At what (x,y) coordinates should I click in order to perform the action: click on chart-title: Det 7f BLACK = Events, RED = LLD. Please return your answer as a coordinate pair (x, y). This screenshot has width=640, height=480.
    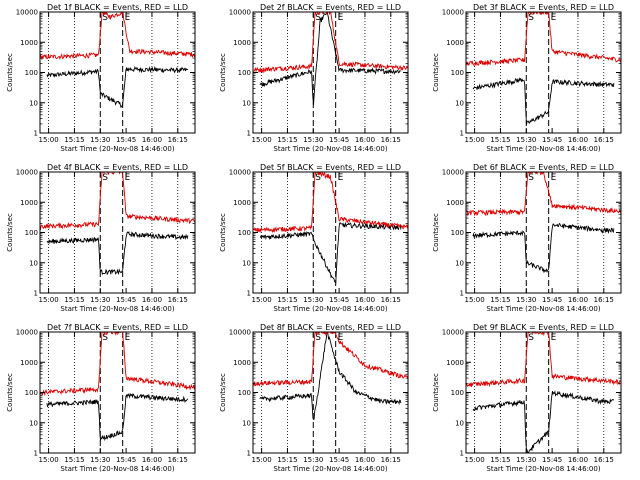
    Looking at the image, I should click on (117, 327).